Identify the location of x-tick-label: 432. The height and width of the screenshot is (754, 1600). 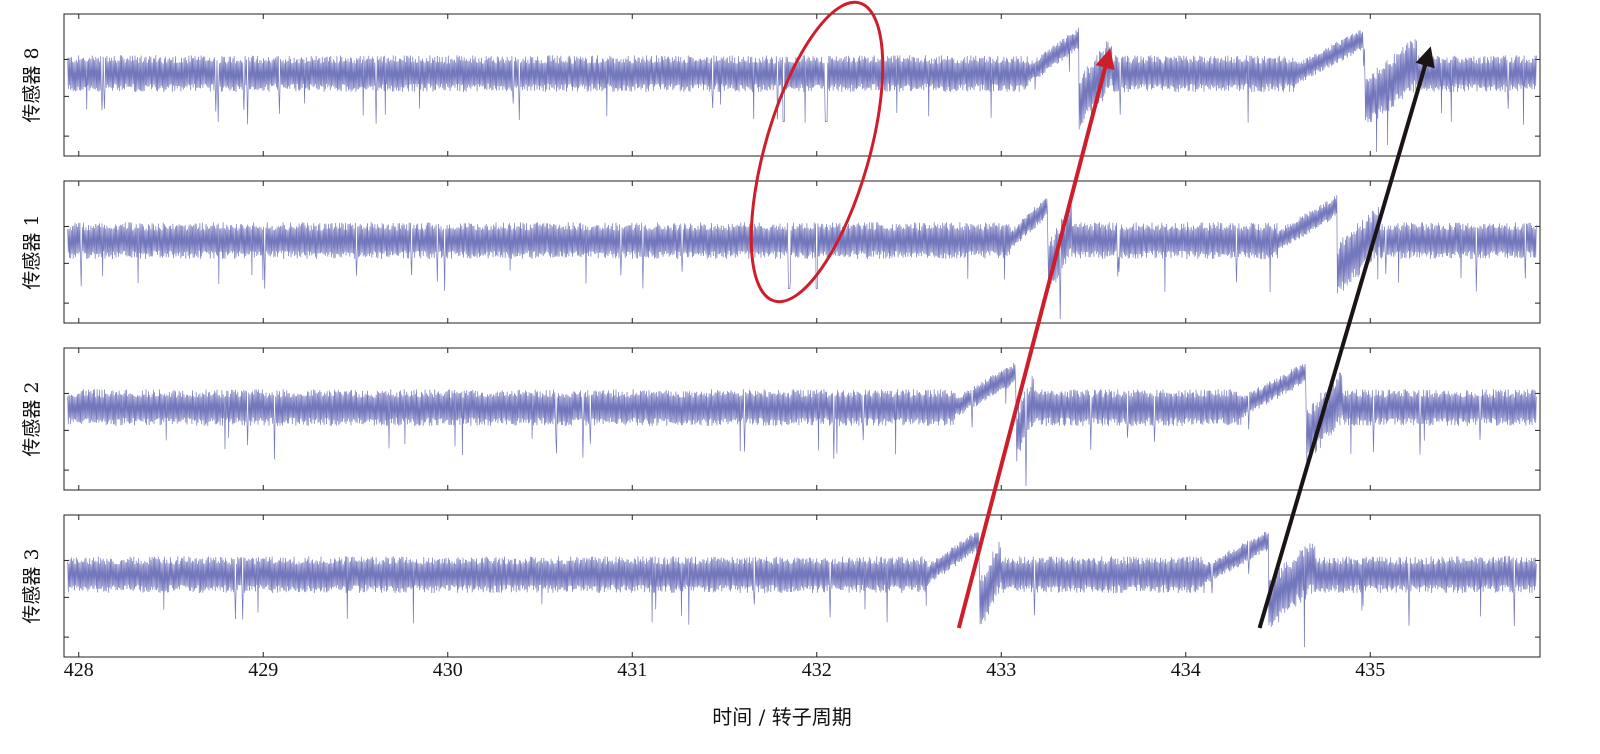
(817, 670).